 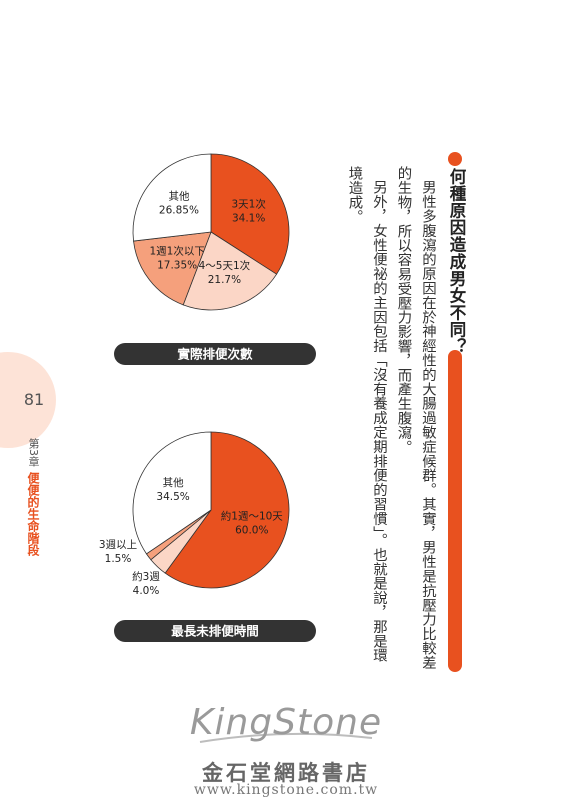 What do you see at coordinates (177, 265) in the screenshot?
I see `slice-value-label: 17.35%` at bounding box center [177, 265].